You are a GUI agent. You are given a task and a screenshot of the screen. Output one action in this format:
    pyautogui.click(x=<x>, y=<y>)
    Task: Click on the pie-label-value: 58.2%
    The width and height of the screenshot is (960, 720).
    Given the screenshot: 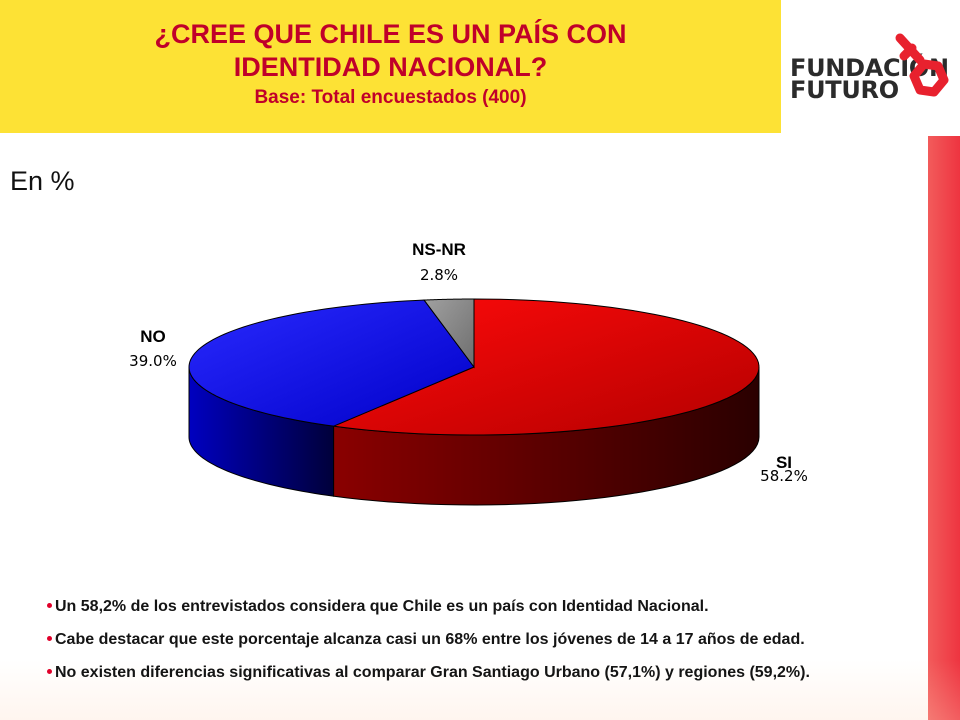 What is the action you would take?
    pyautogui.click(x=784, y=476)
    